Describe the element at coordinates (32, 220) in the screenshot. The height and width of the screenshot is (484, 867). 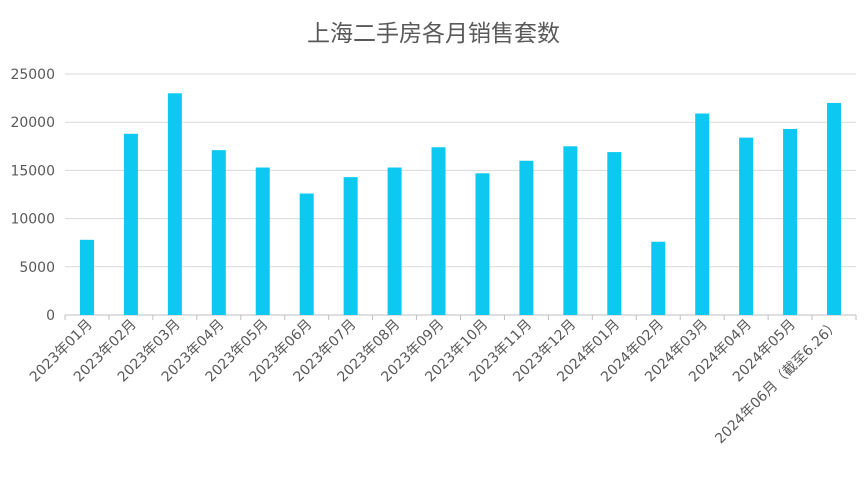
I see `y-tick-label: 10000` at that location.